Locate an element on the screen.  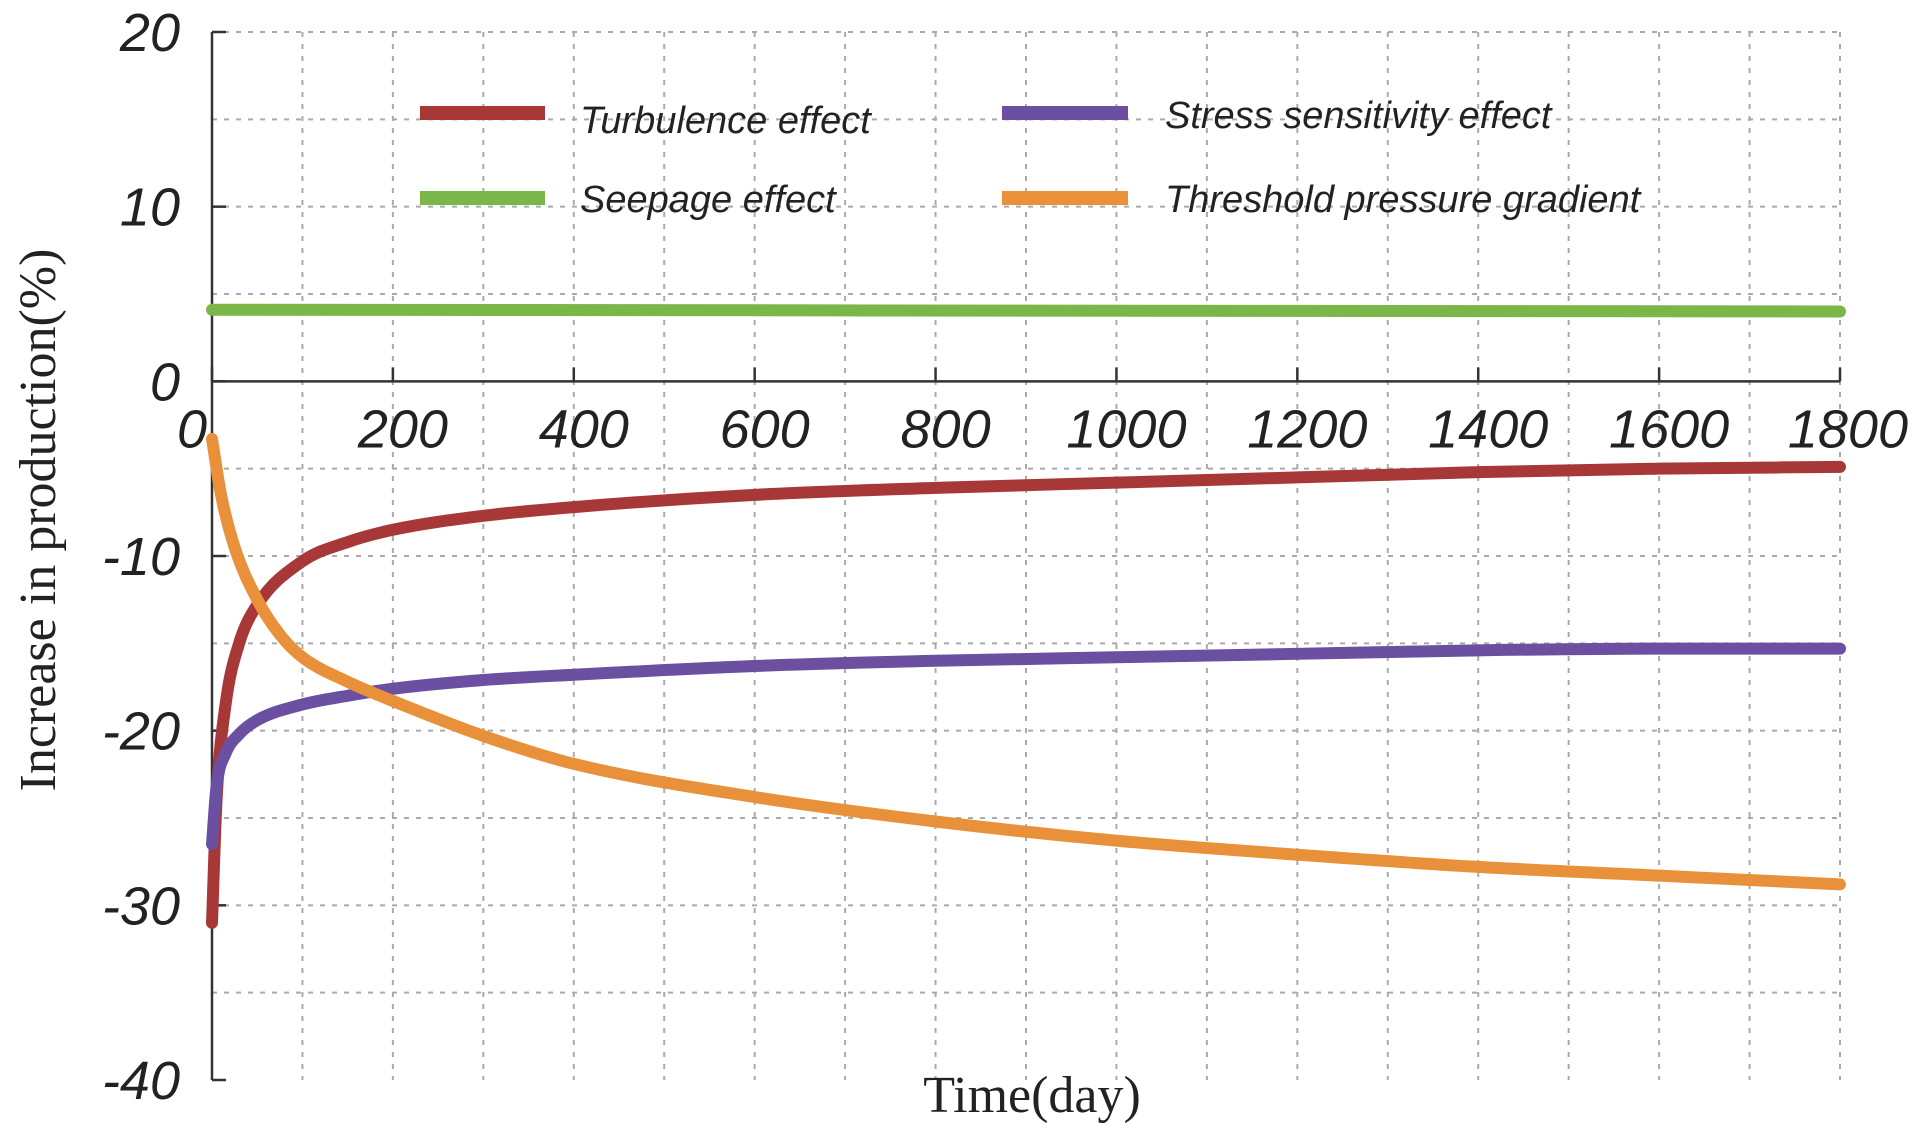
x-tick-label: 1600 is located at coordinates (1669, 429).